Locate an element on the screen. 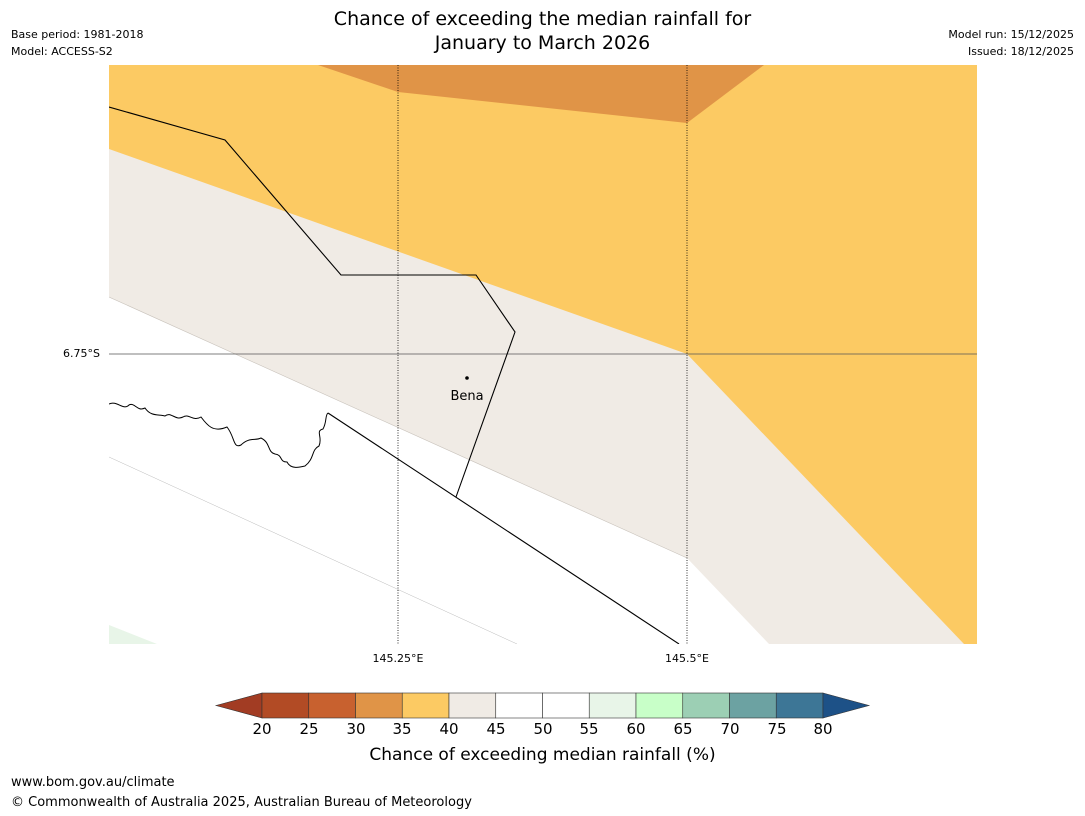 The image size is (1085, 816). colorbar-tick: 60 is located at coordinates (636, 729).